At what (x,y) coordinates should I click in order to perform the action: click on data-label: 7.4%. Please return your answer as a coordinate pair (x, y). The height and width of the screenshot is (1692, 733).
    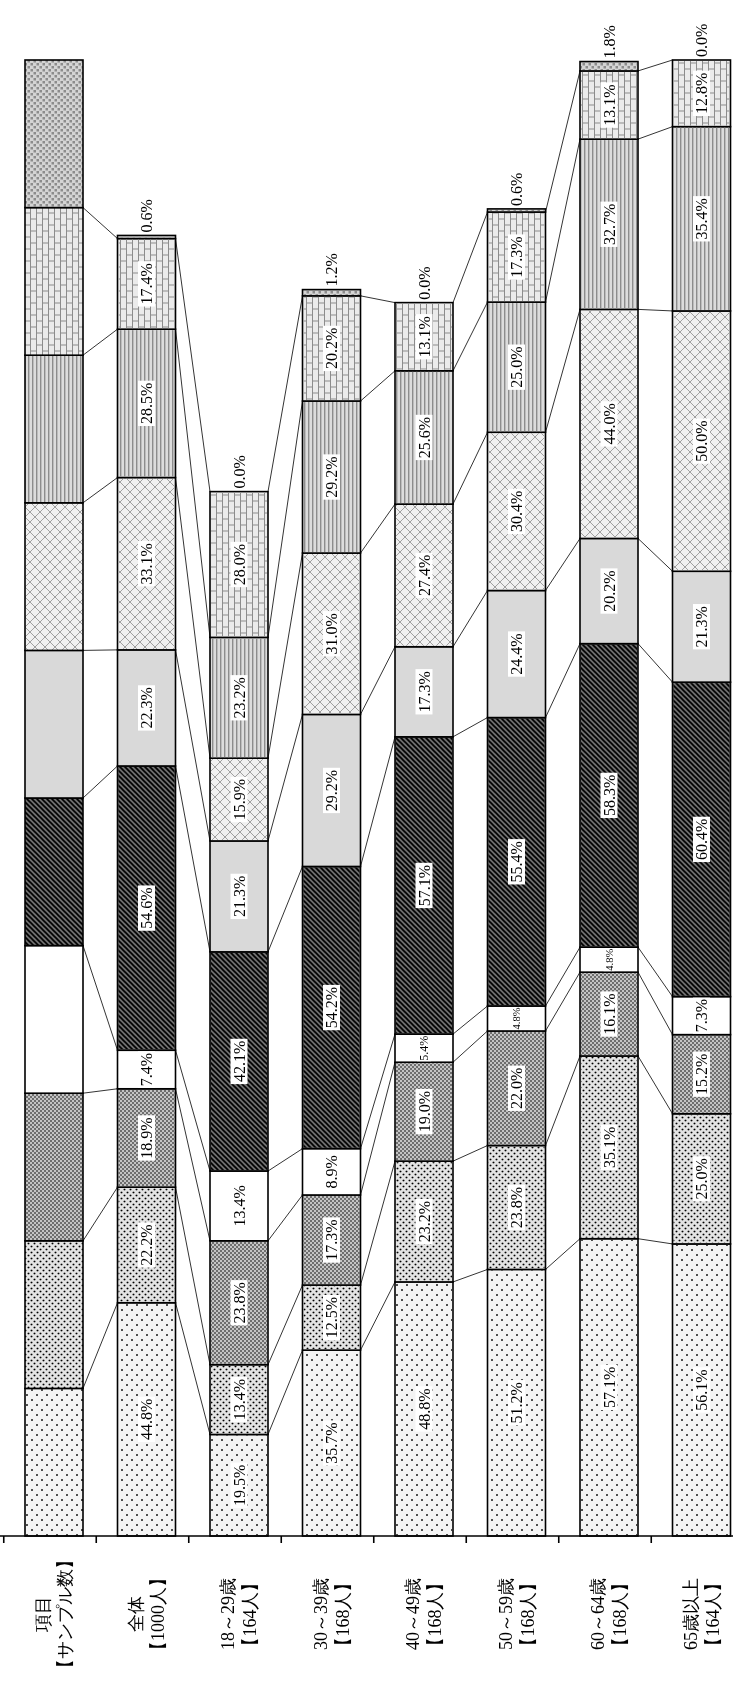
    Looking at the image, I should click on (146, 1069).